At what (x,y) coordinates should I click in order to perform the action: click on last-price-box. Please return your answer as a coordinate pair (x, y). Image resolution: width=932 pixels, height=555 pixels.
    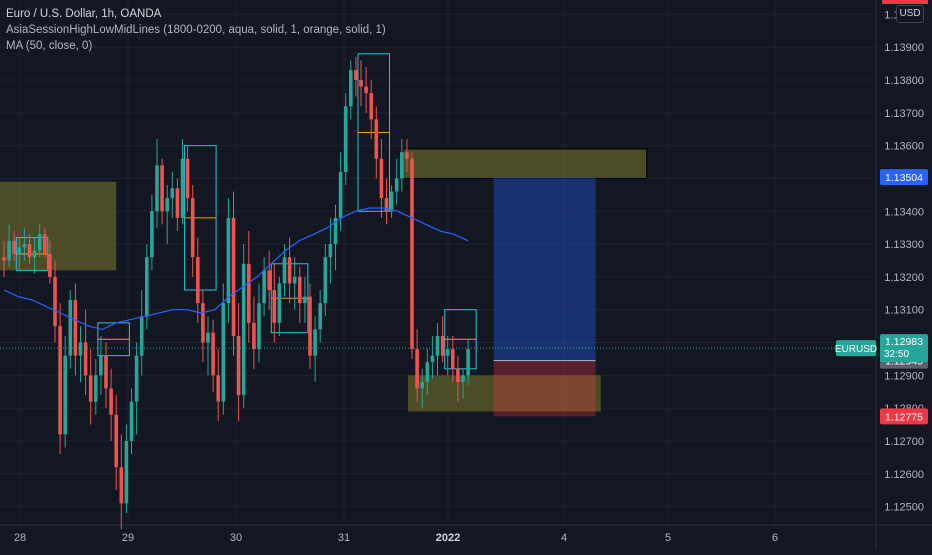
    Looking at the image, I should click on (904, 348).